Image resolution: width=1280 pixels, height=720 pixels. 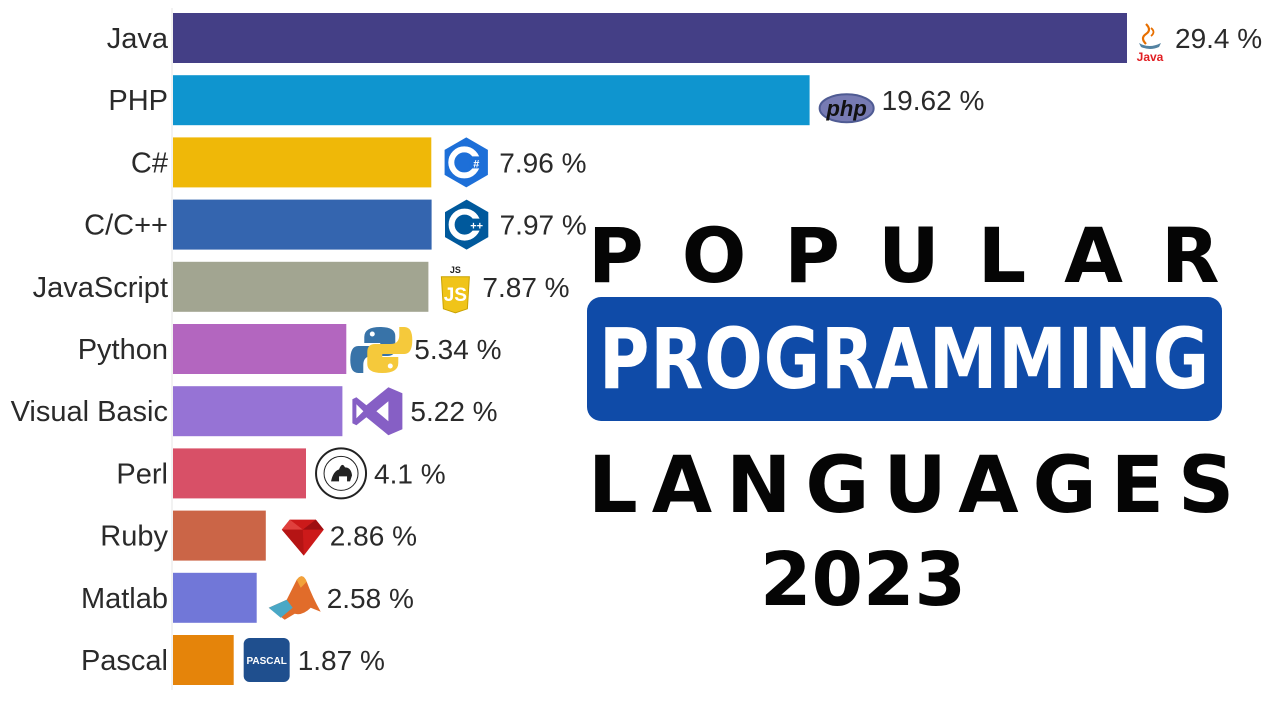 What do you see at coordinates (341, 660) in the screenshot?
I see `value-label-10: 1.87 %` at bounding box center [341, 660].